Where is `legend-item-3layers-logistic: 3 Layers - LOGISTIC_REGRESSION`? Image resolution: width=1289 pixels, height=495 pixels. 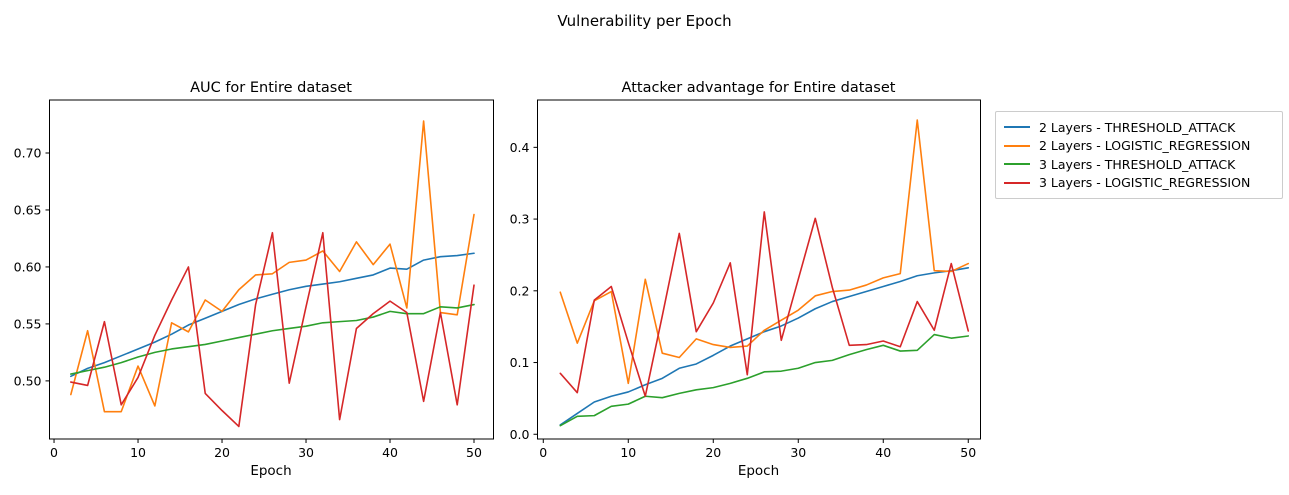
legend-item-3layers-logistic: 3 Layers - LOGISTIC_REGRESSION is located at coordinates (1139, 183).